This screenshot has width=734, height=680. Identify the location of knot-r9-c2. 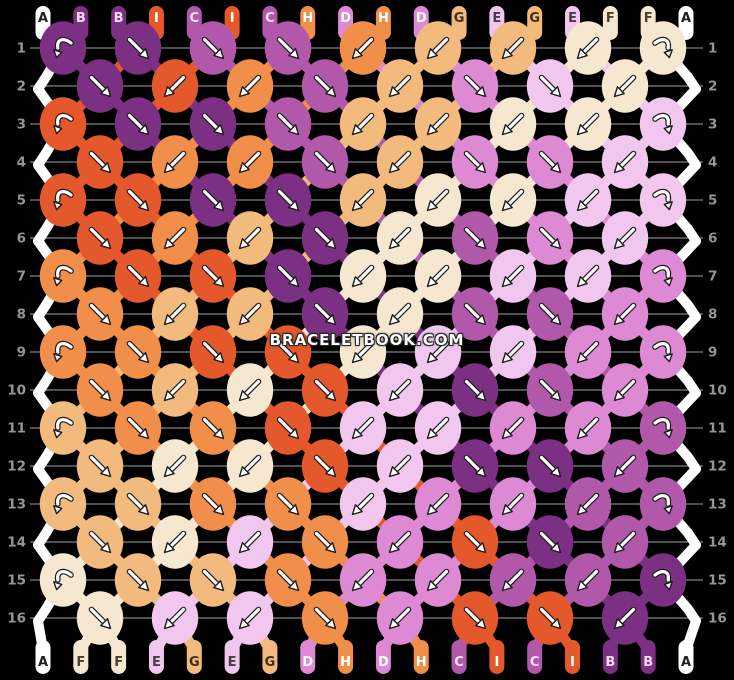
(138, 352).